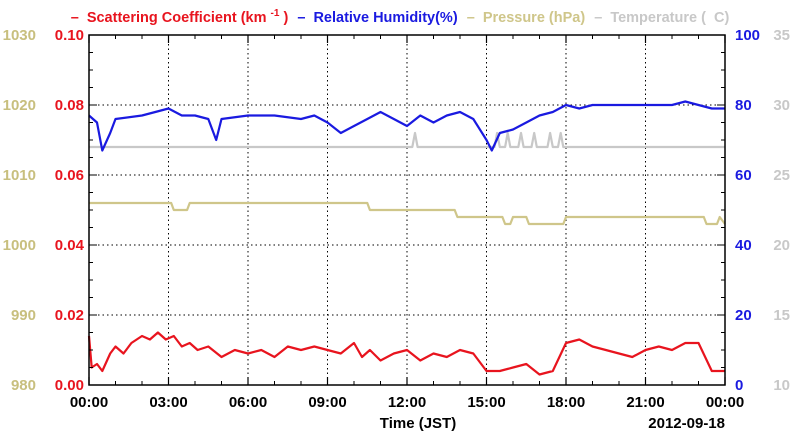 The width and height of the screenshot is (800, 434). I want to click on humidity-tick-label: 80, so click(743, 105).